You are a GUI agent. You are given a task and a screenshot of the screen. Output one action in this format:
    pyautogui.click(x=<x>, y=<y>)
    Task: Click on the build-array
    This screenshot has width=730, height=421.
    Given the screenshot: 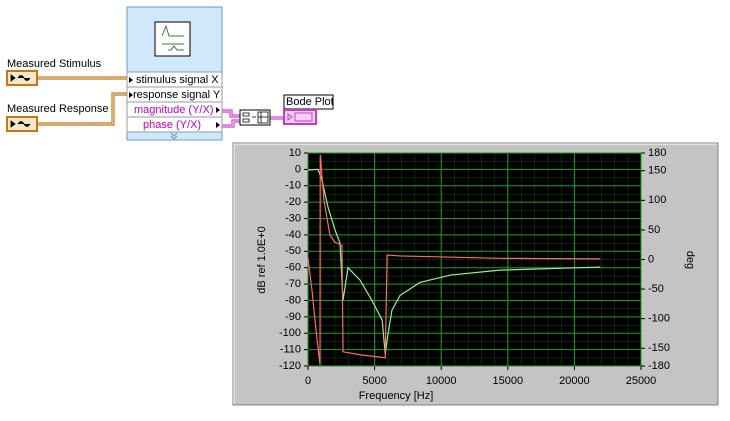 What is the action you would take?
    pyautogui.click(x=255, y=117)
    